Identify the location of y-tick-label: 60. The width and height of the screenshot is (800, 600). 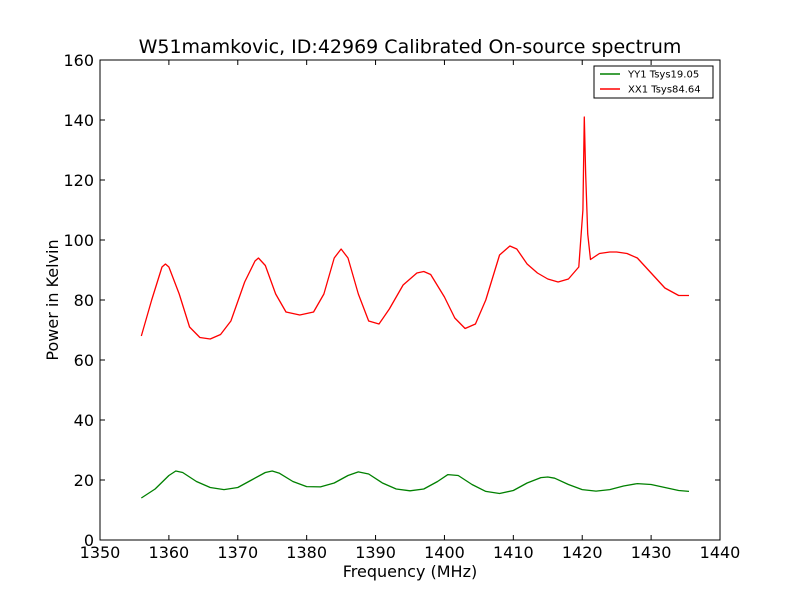
(84, 360).